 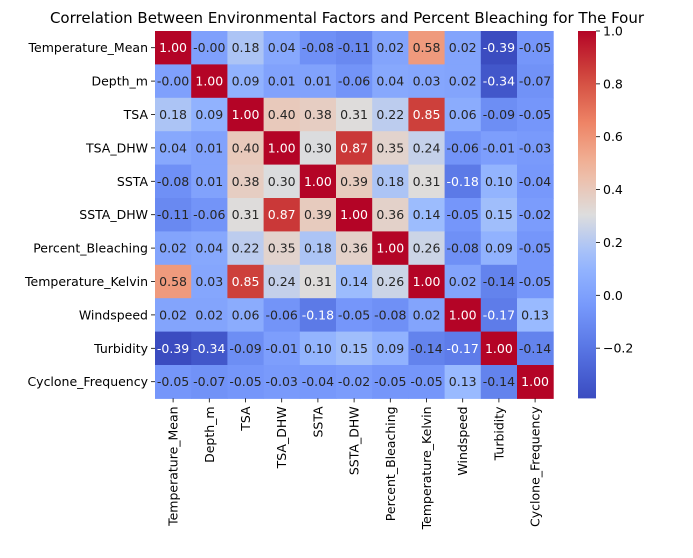 What do you see at coordinates (587, 215) in the screenshot?
I see `colorbar-gradient` at bounding box center [587, 215].